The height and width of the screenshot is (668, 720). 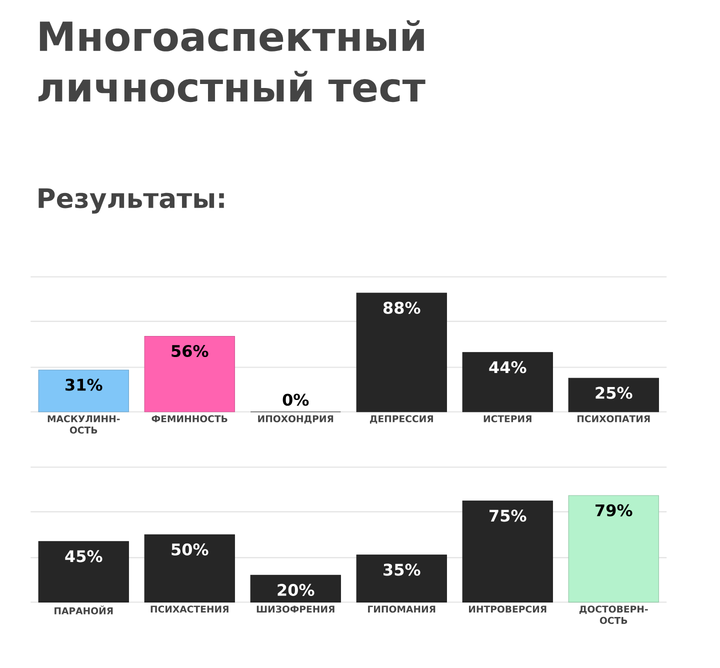 I want to click on x-tick-label: ГИПОМАНИЯ, so click(x=402, y=609).